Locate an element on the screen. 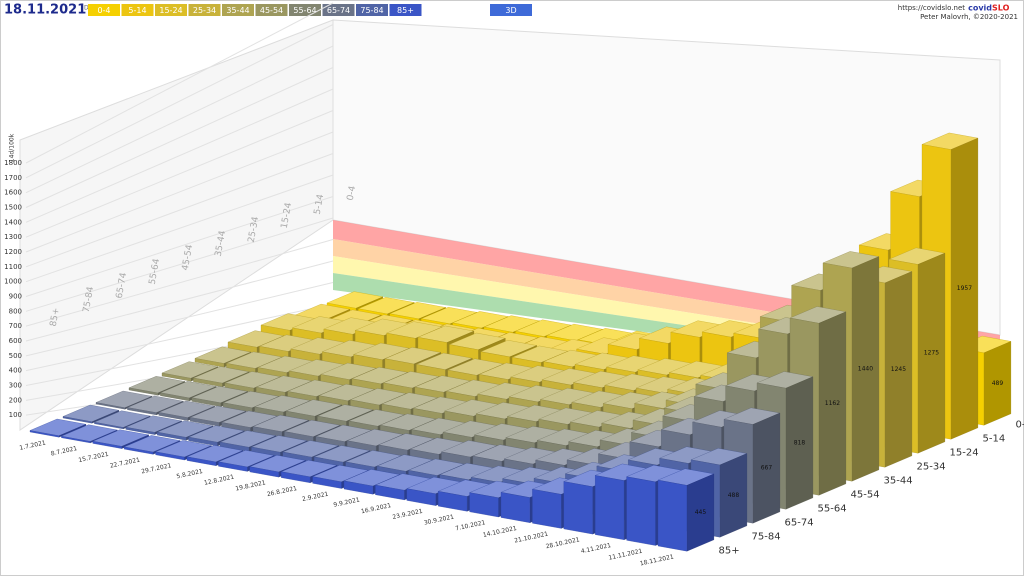 This screenshot has height=580, width=1024. legend-label: 5-14 is located at coordinates (137, 10).